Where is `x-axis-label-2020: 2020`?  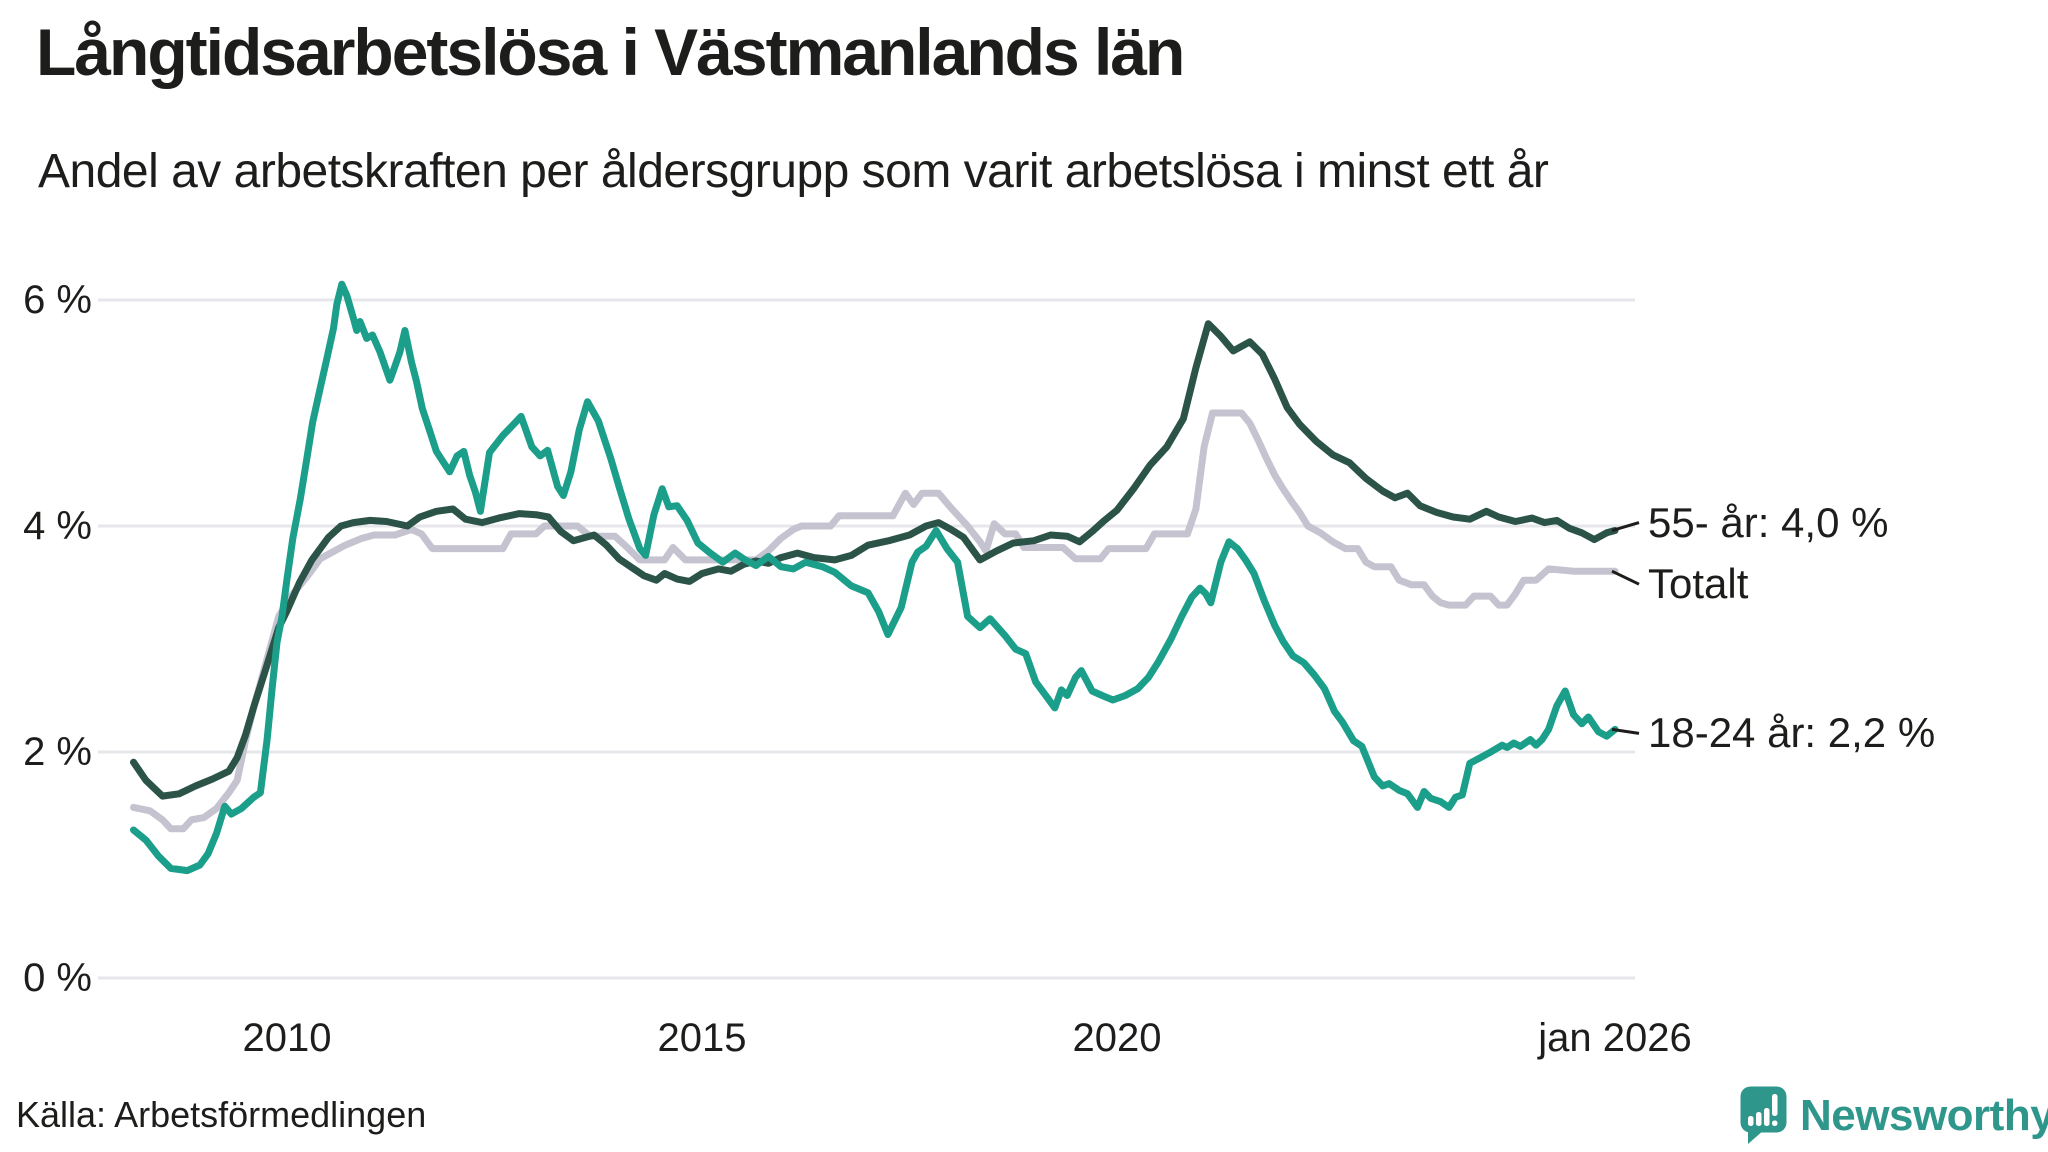
x-axis-label-2020: 2020 is located at coordinates (1117, 1038).